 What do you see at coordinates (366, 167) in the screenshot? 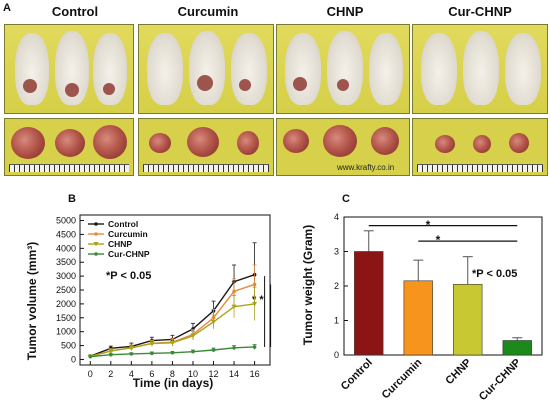
I see `watermark-text: www.krafty.co.in` at bounding box center [366, 167].